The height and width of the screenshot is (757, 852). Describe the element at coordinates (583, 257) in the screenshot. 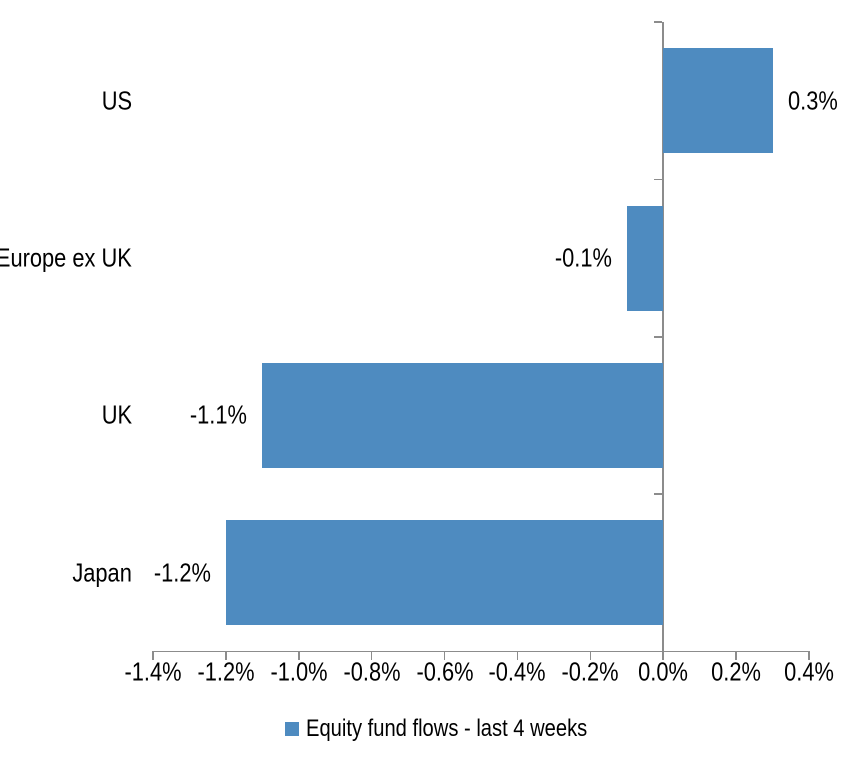

I see `value-label-europe-ex-uk: -0.1%` at that location.